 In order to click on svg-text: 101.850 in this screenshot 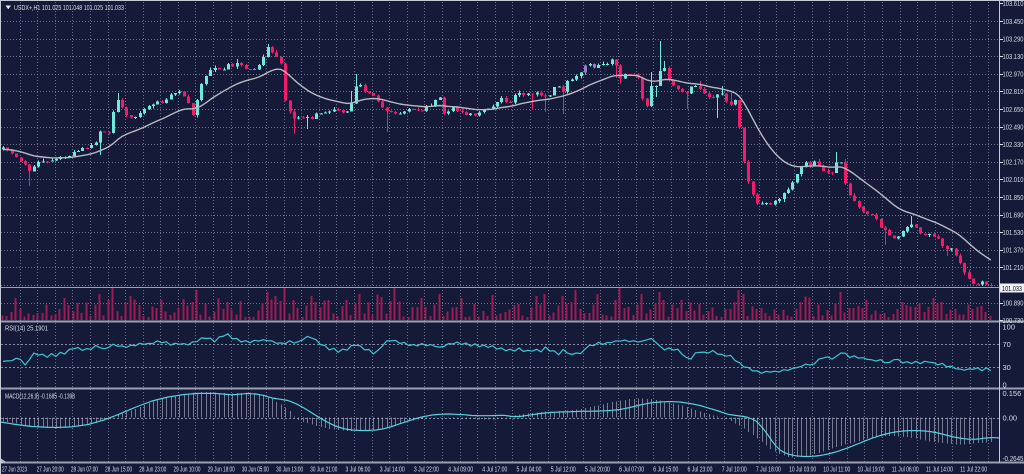, I will do `click(1013, 197)`.